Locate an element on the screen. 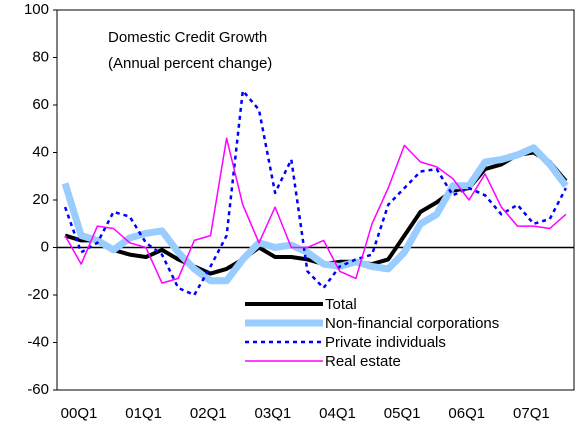  y-tick-label: 100 is located at coordinates (36, 9).